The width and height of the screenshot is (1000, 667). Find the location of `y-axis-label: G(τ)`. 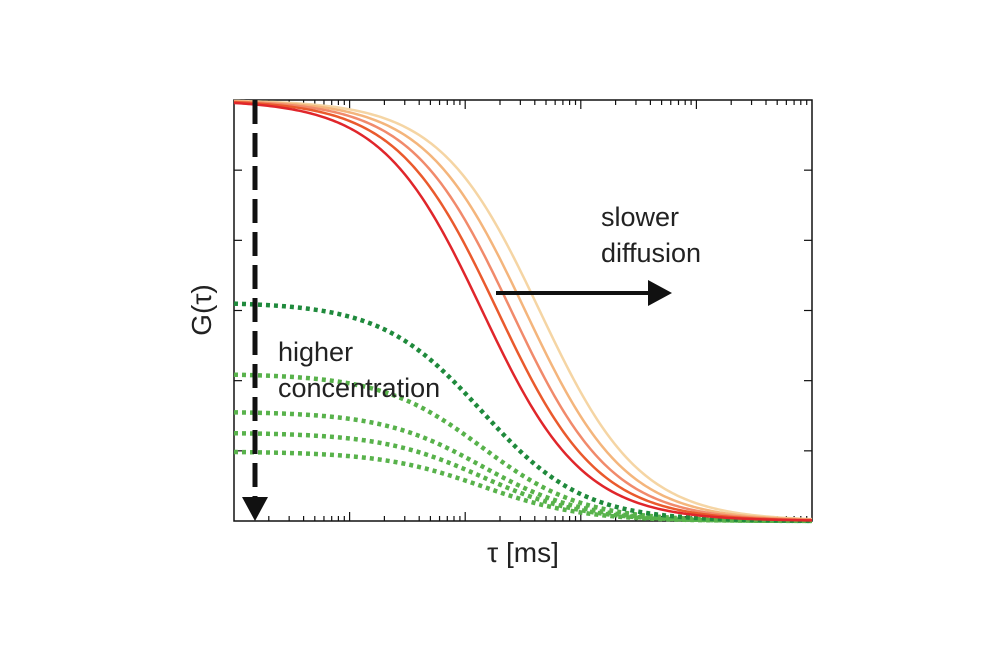

y-axis-label: G(τ) is located at coordinates (201, 310).